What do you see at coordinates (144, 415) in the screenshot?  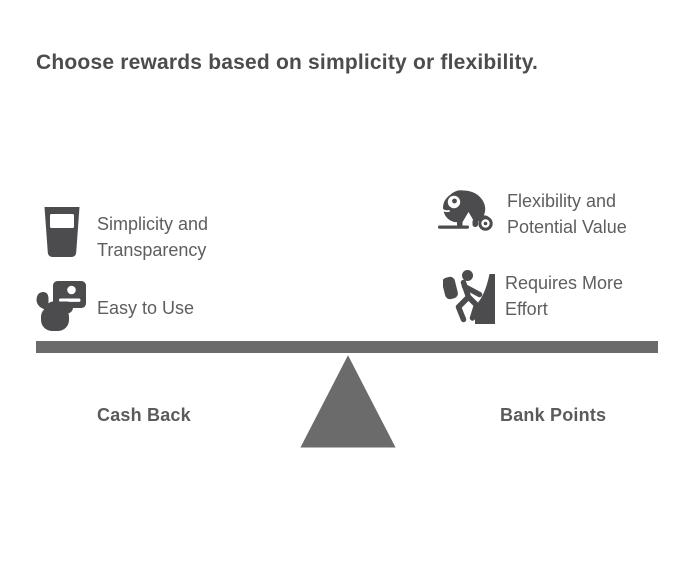 I see `left-scale-label: Cash Back` at bounding box center [144, 415].